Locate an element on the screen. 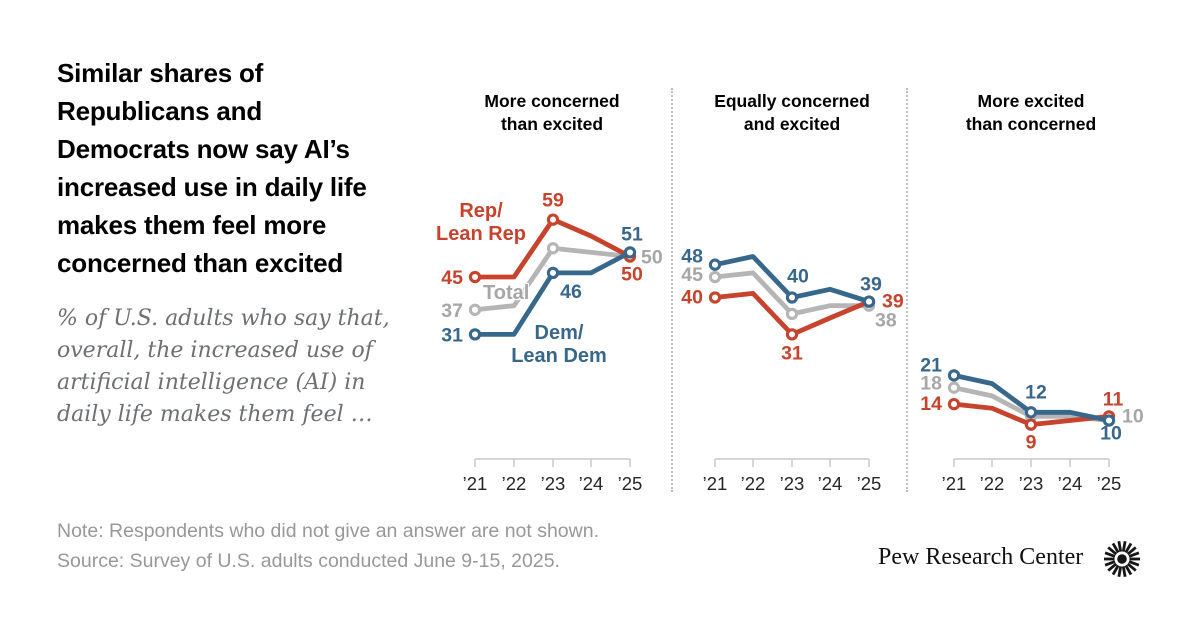 Image resolution: width=1200 pixels, height=628 pixels. panel-title-more-concerned: More concerned than excited is located at coordinates (552, 112).